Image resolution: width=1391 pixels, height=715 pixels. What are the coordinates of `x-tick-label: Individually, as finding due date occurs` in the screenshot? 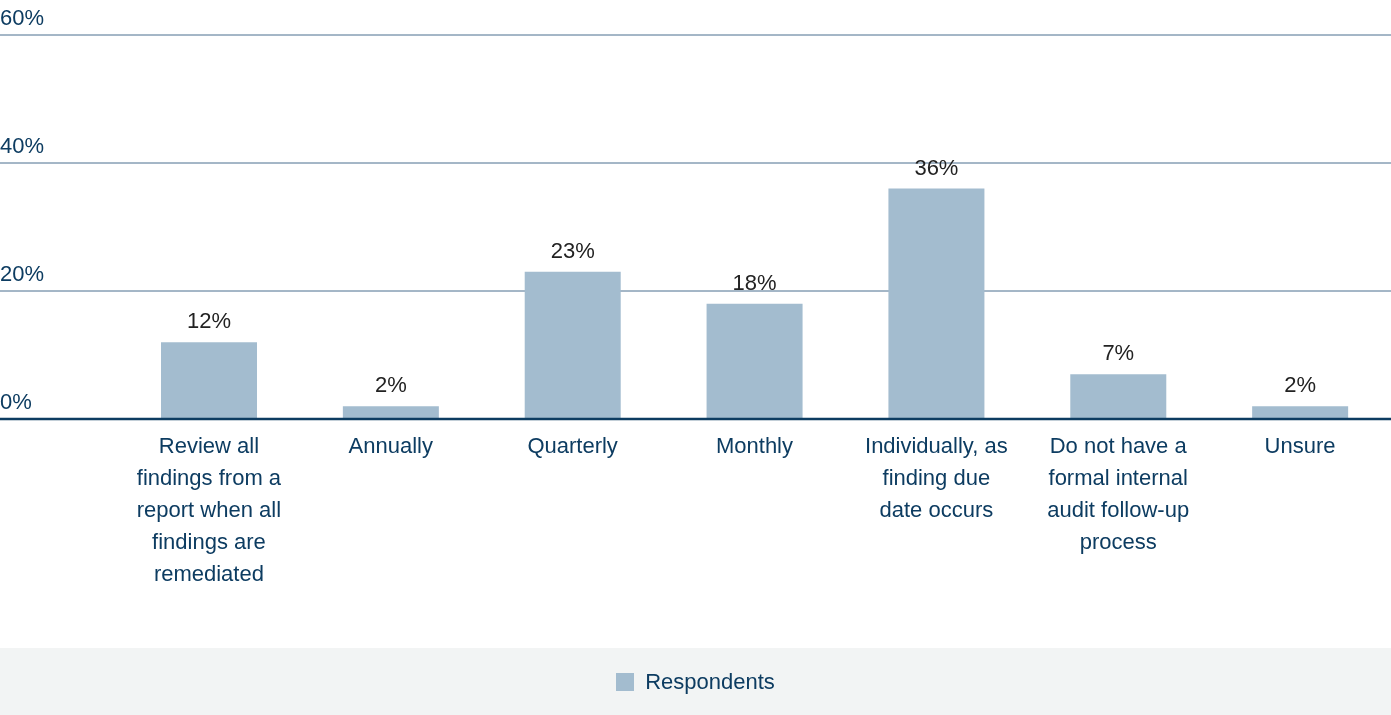 It's located at (936, 477).